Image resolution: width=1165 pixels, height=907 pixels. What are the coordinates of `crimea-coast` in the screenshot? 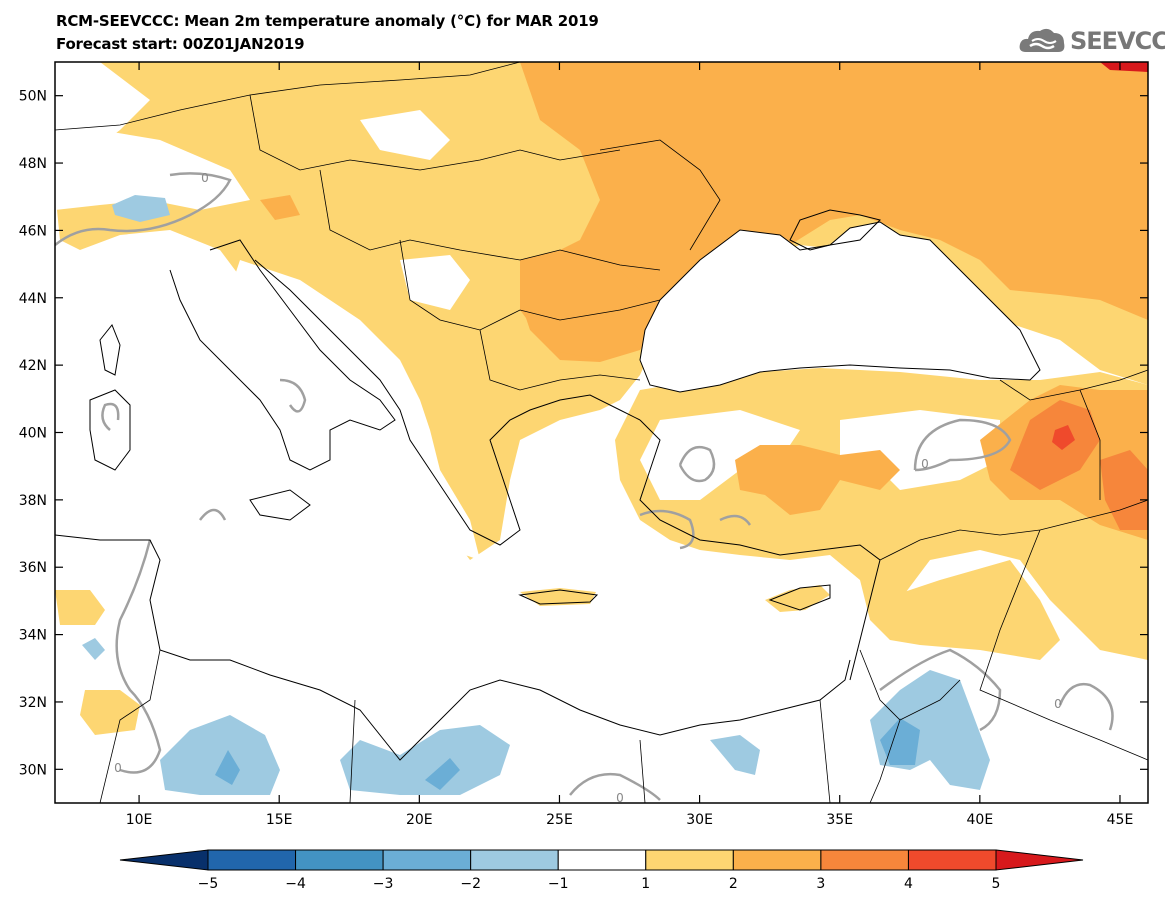 It's located at (835, 230).